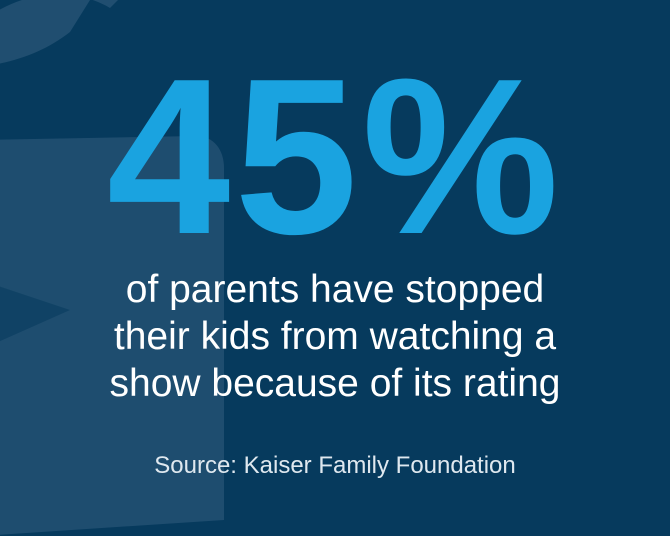 The height and width of the screenshot is (536, 670). What do you see at coordinates (35, 314) in the screenshot?
I see `background-triangle` at bounding box center [35, 314].